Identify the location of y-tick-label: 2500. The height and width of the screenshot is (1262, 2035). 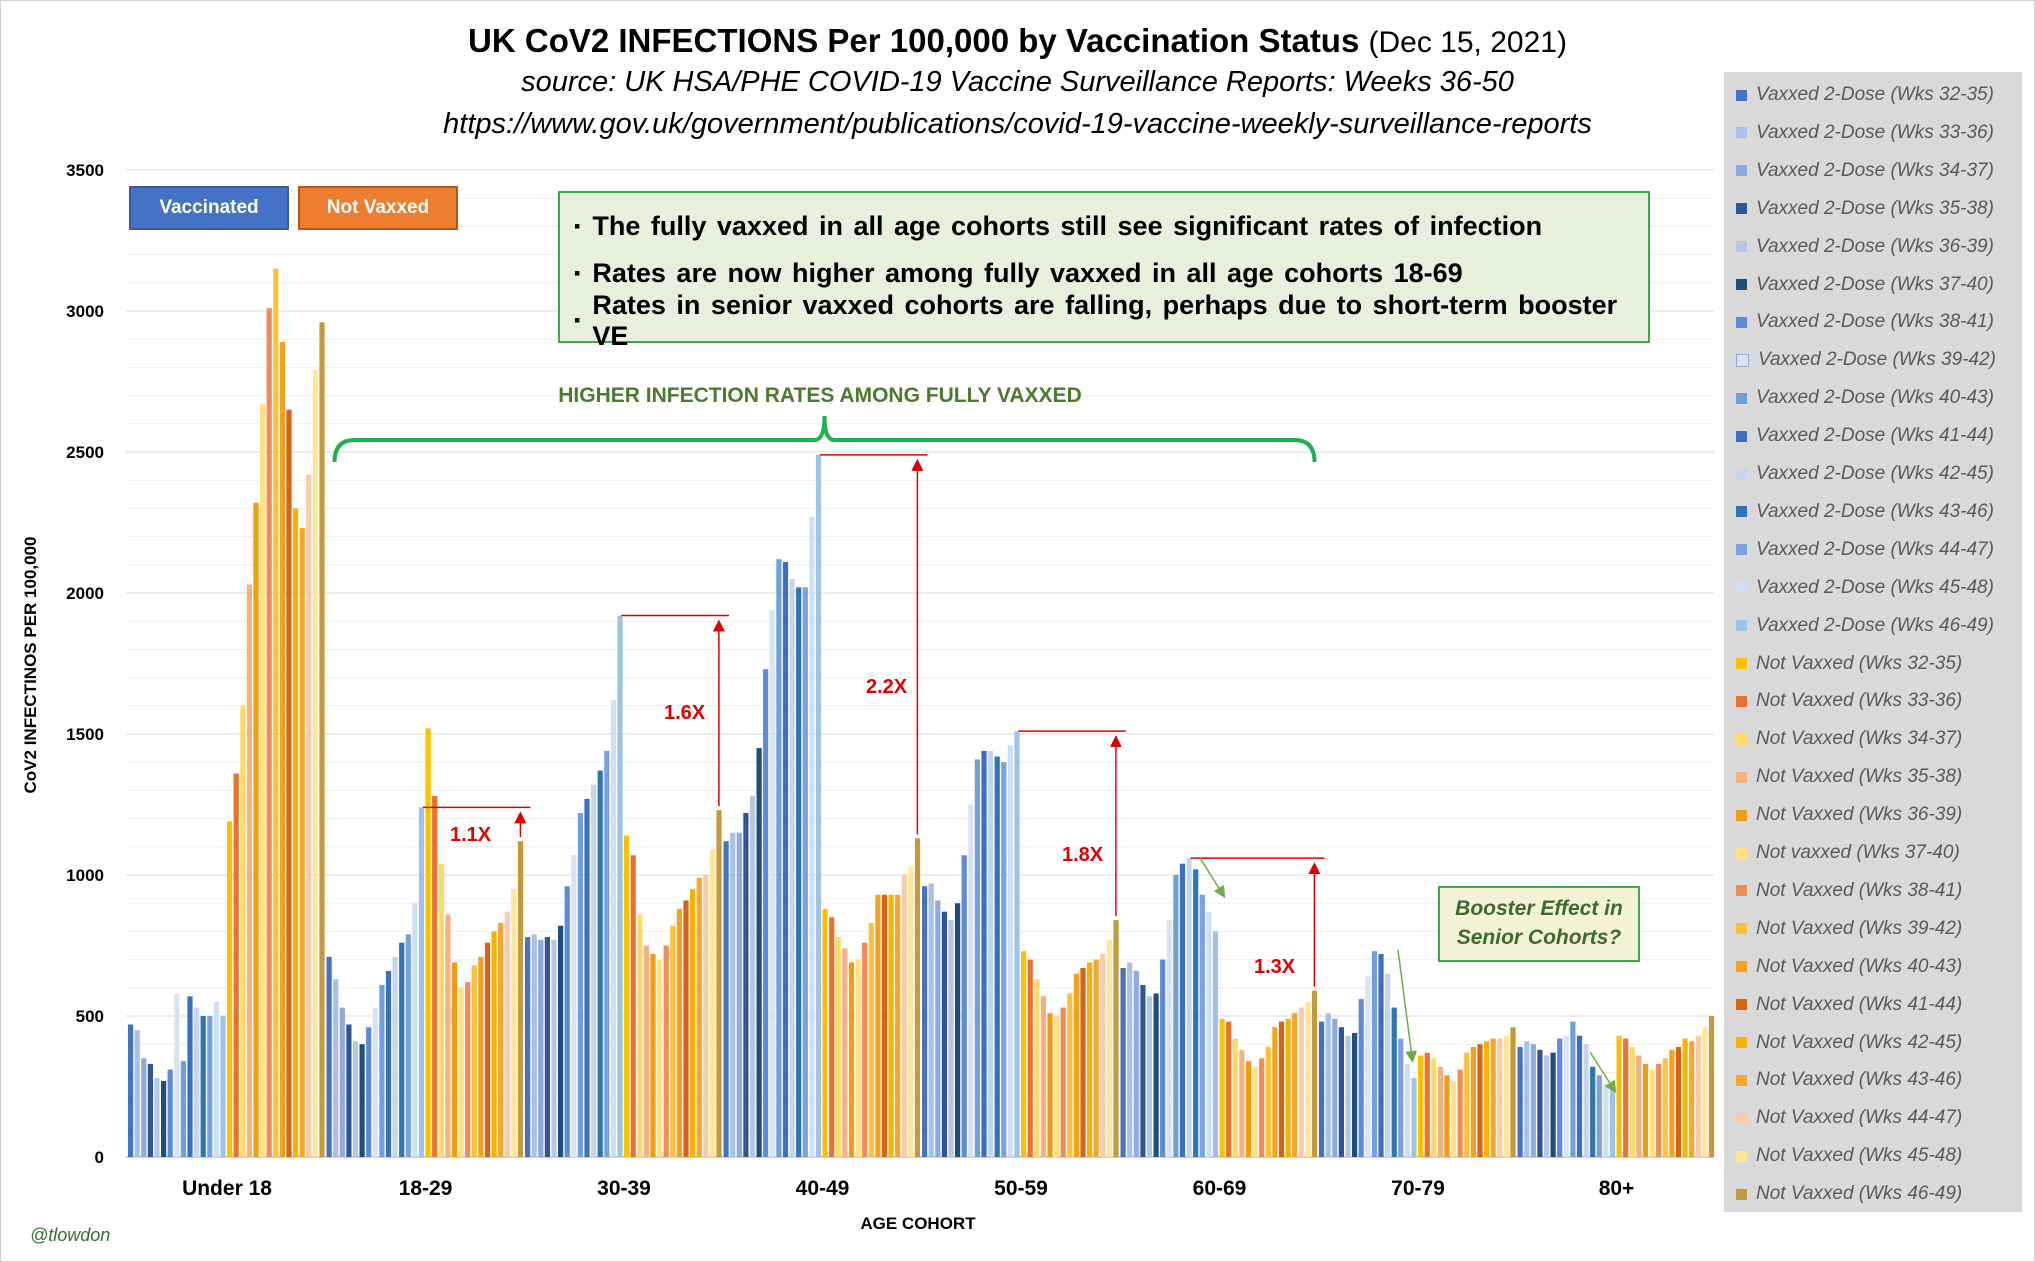
(85, 452).